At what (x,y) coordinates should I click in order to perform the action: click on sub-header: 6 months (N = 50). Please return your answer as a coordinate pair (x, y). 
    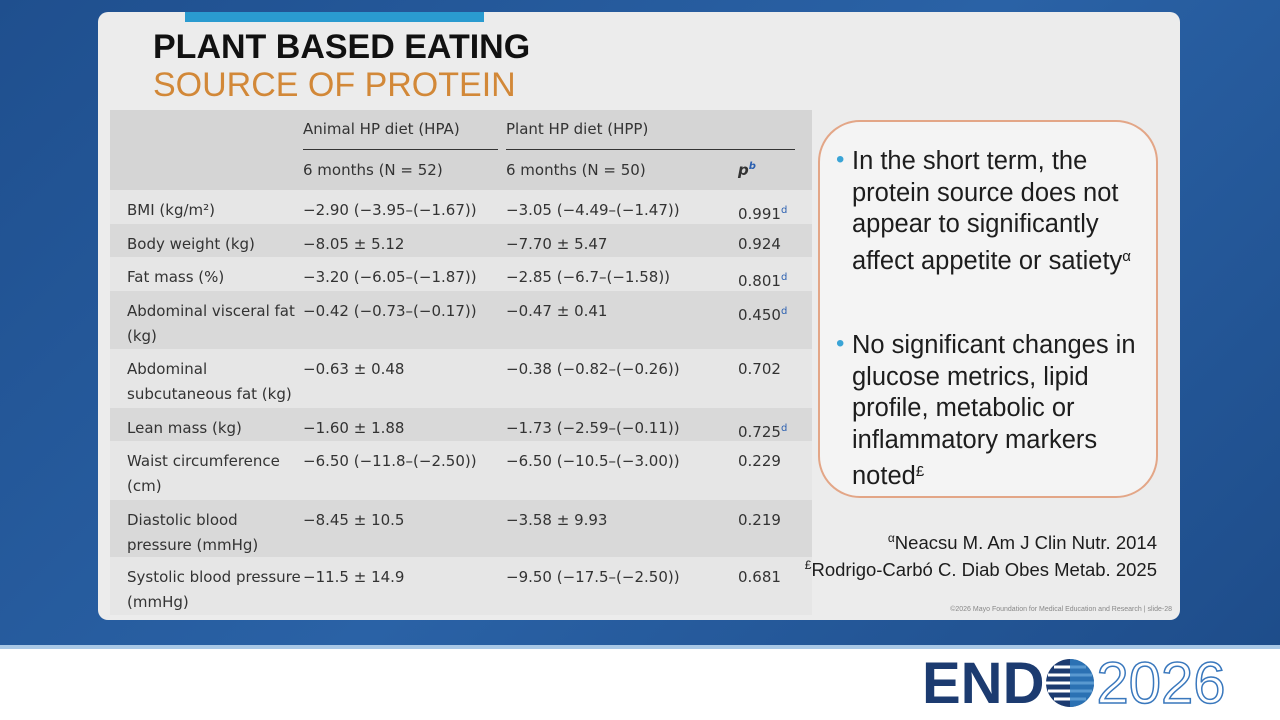
    Looking at the image, I should click on (576, 170).